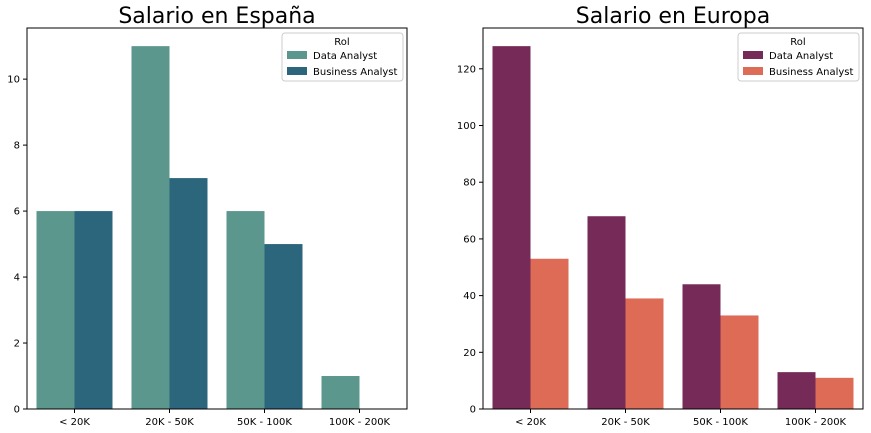 This screenshot has height=433, width=871. Describe the element at coordinates (673, 16) in the screenshot. I see `chart-title: Salario en Europa` at that location.